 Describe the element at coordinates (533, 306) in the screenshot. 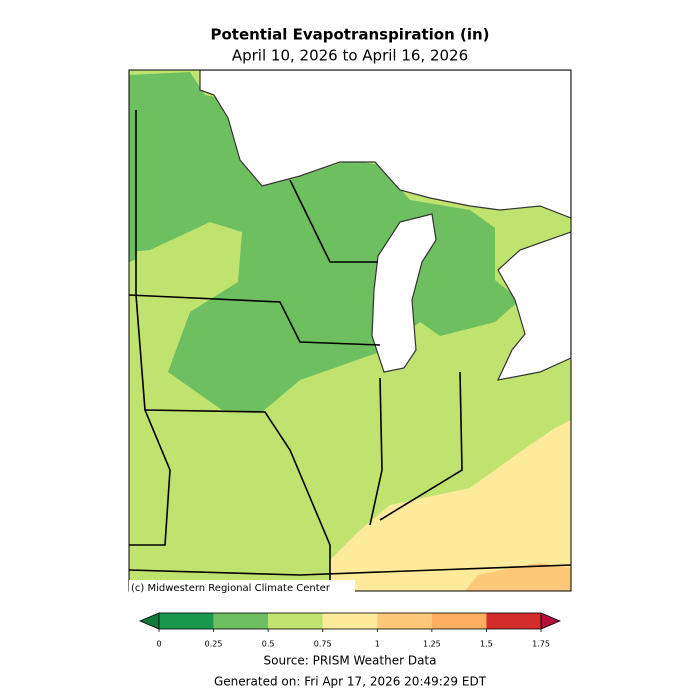

I see `lake-huron-erie` at that location.